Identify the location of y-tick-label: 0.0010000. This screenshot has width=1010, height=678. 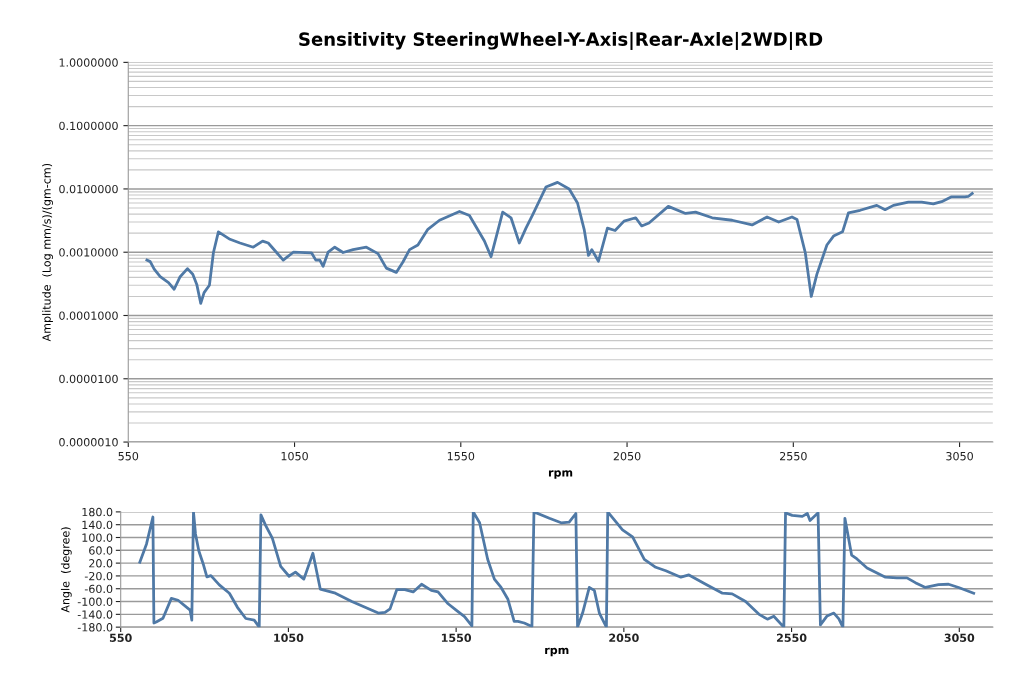
(88, 252).